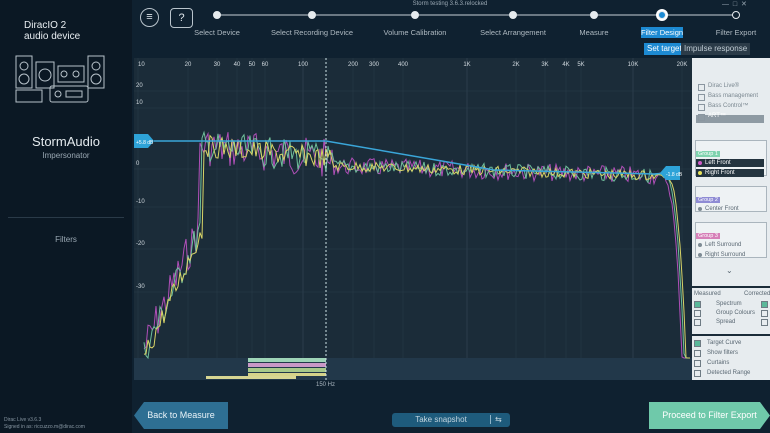  Describe the element at coordinates (593, 32) in the screenshot. I see `step-label: Measure` at that location.